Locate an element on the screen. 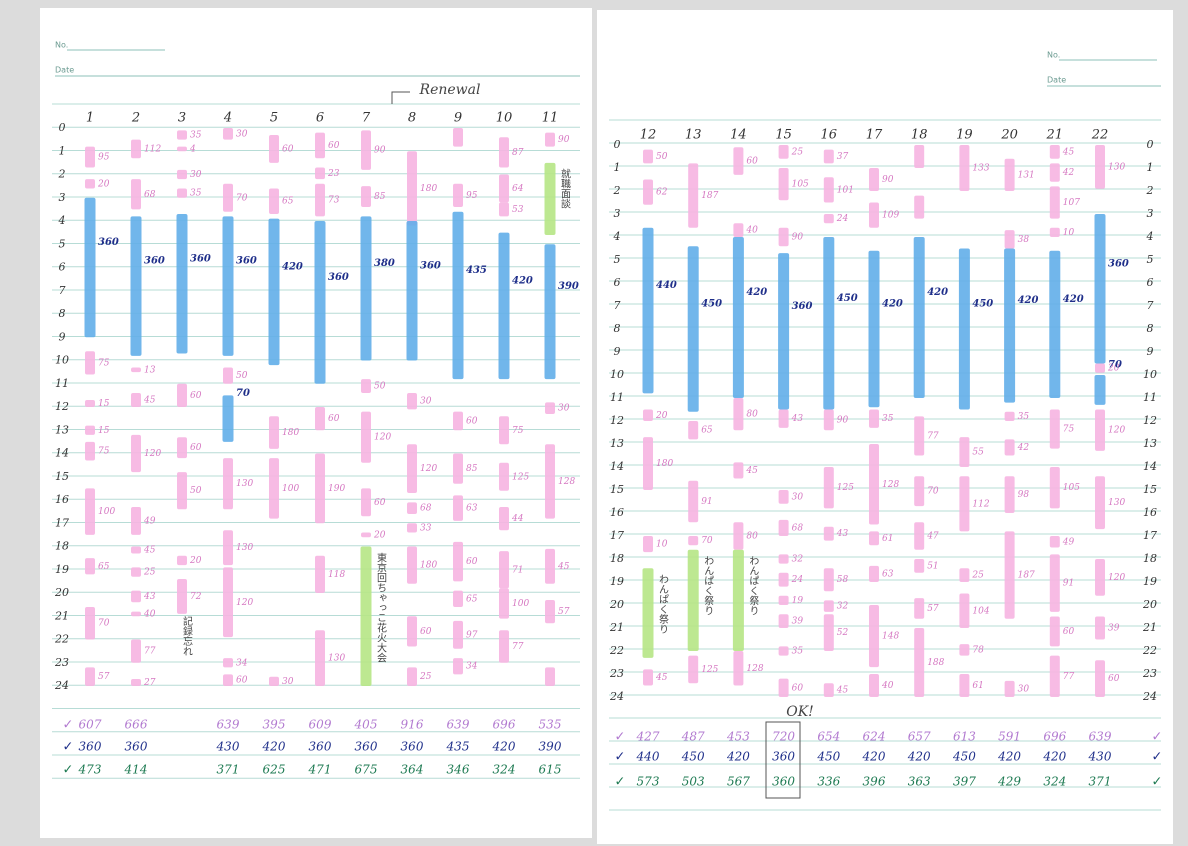  segment-label: 40 is located at coordinates (887, 686).